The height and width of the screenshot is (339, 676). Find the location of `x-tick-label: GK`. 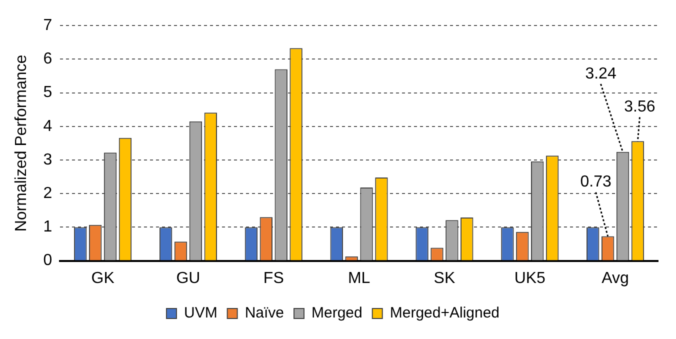

x-tick-label: GK is located at coordinates (103, 278).